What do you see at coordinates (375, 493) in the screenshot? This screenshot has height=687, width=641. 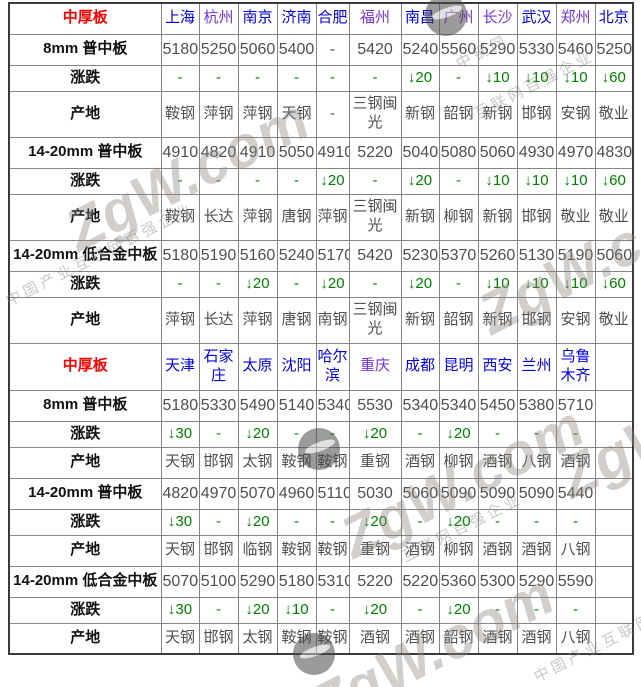 I see `price-cell: 5030` at bounding box center [375, 493].